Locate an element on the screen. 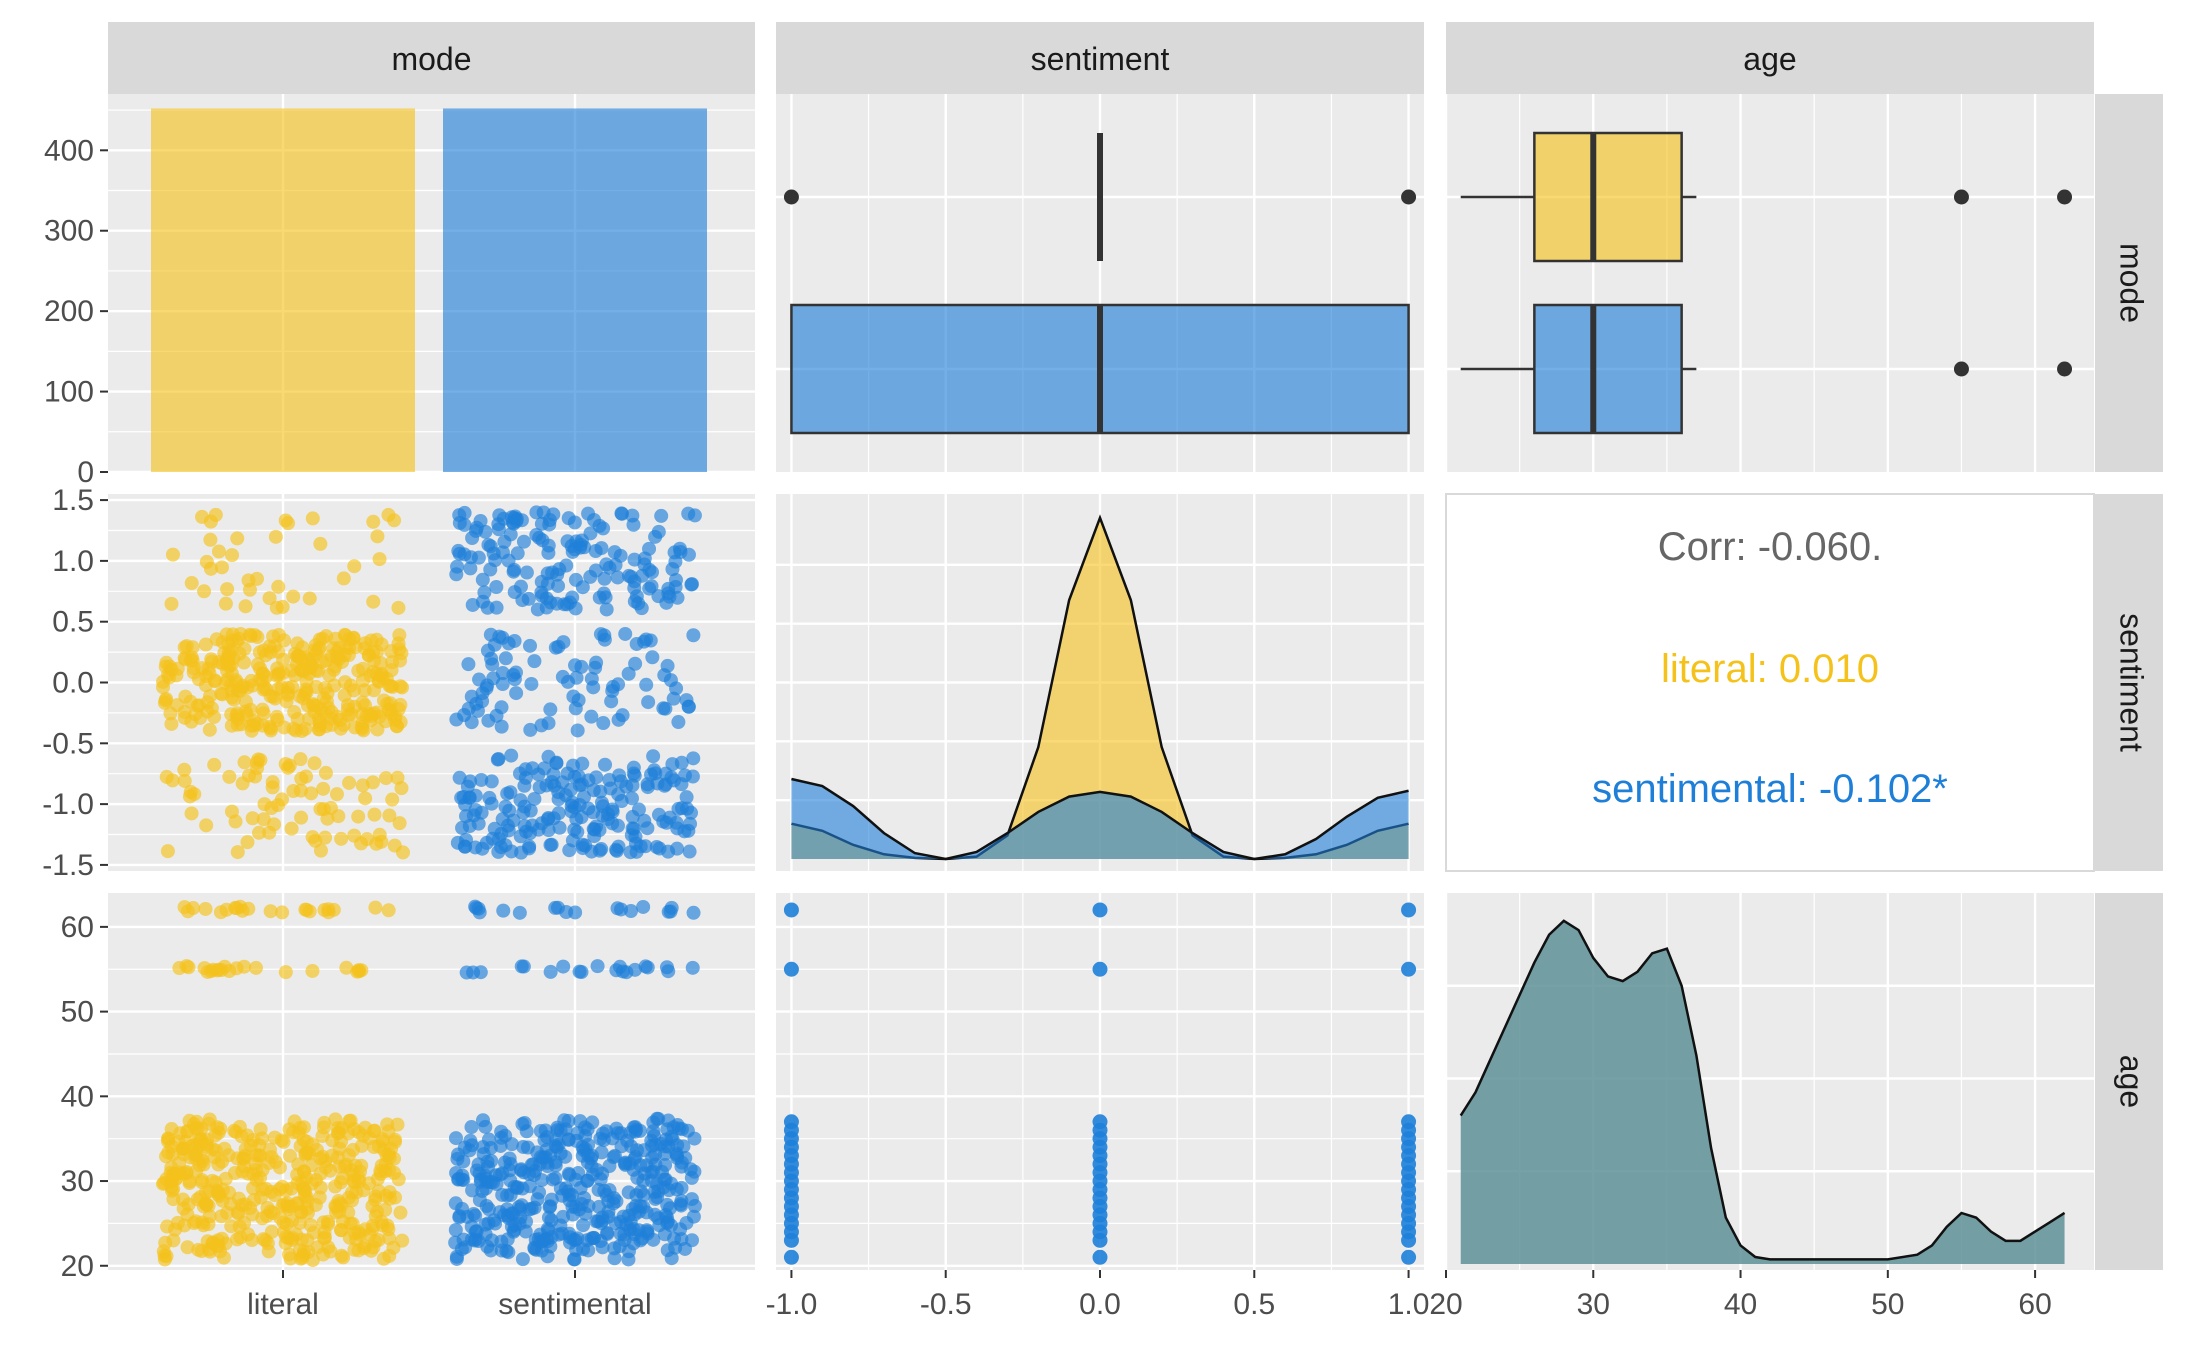 The image size is (2187, 1350). density-area-sentimental is located at coordinates (1100, 818).